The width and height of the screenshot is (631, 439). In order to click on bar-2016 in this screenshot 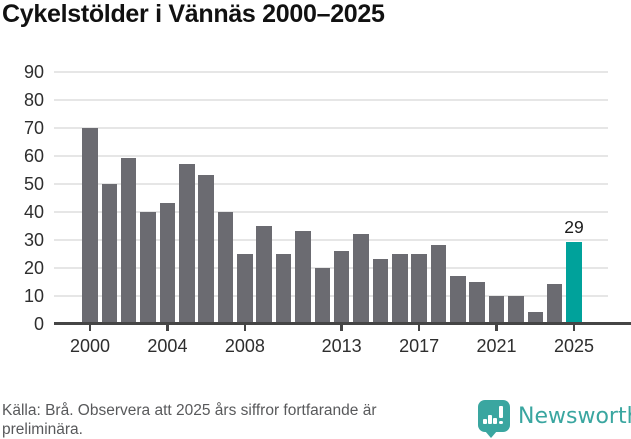, I will do `click(400, 288)`.